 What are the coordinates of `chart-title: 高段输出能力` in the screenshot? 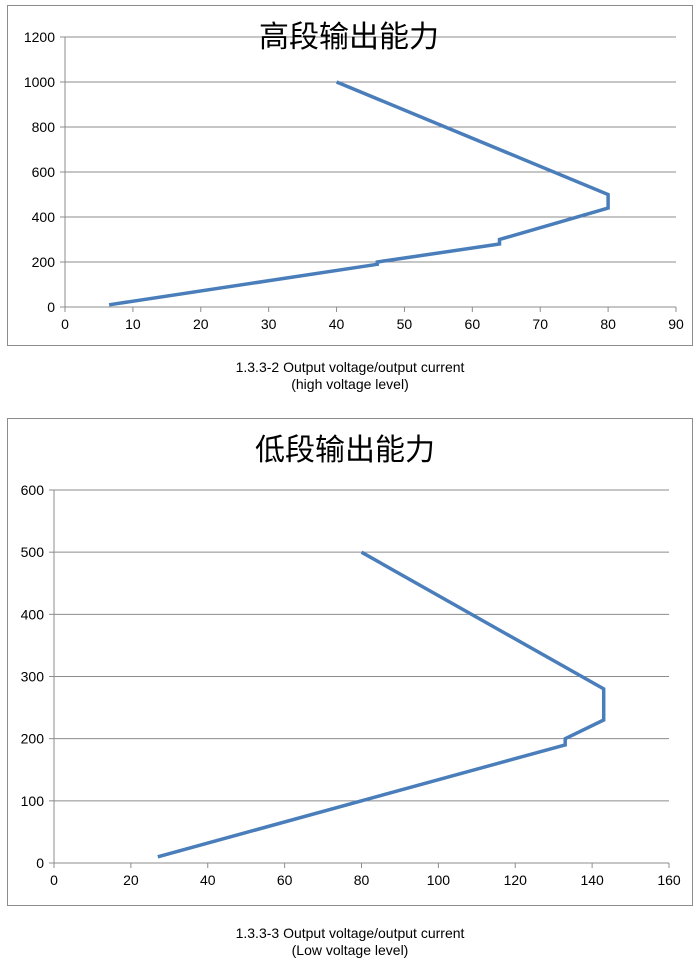 It's located at (349, 37).